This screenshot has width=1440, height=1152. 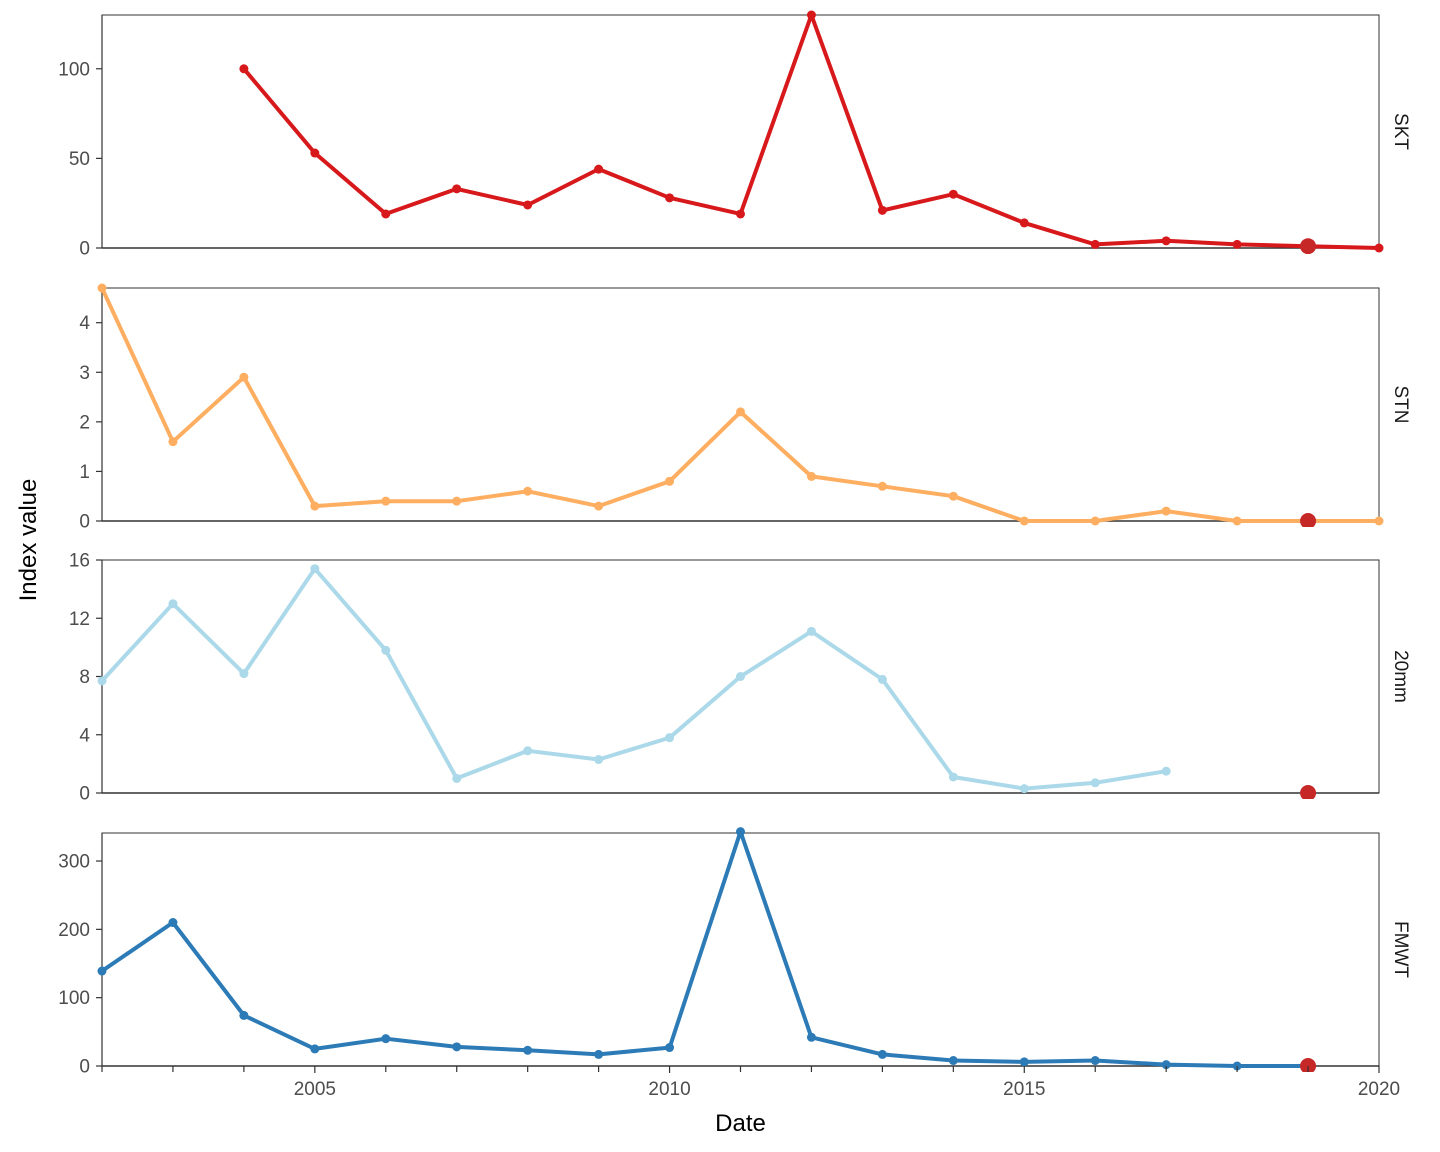 I want to click on y-tick-label: 50, so click(x=79, y=159).